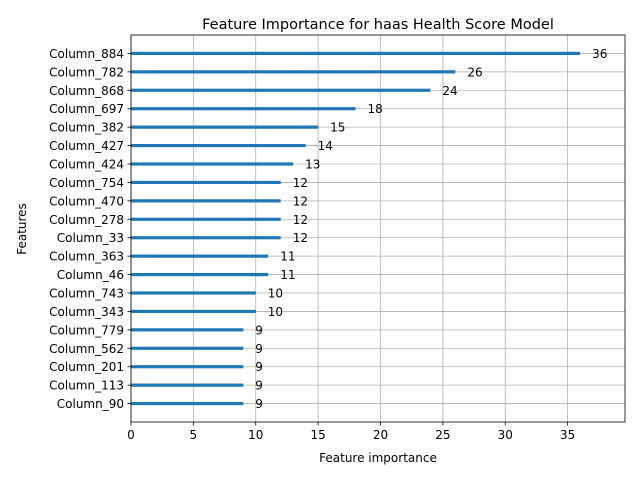 This screenshot has height=480, width=640. Describe the element at coordinates (380, 435) in the screenshot. I see `x-tick-label: 20` at that location.